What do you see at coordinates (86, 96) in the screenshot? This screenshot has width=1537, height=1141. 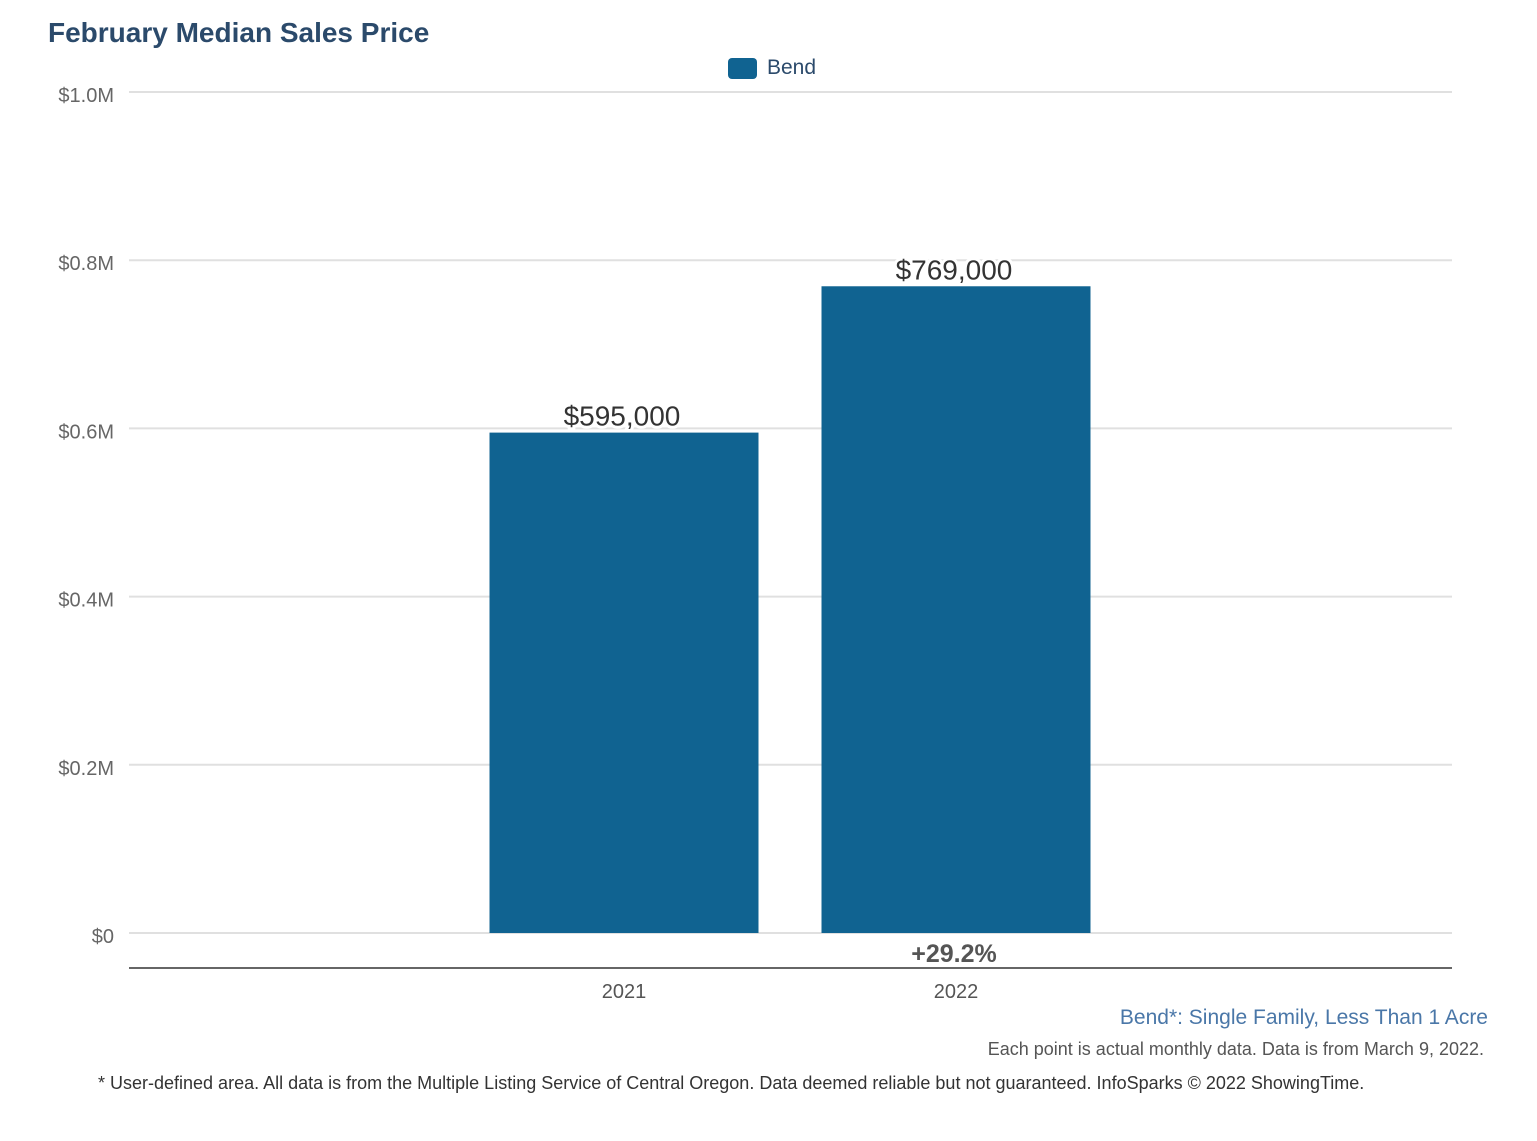 I see `y-tick-label: $1.0M` at bounding box center [86, 96].